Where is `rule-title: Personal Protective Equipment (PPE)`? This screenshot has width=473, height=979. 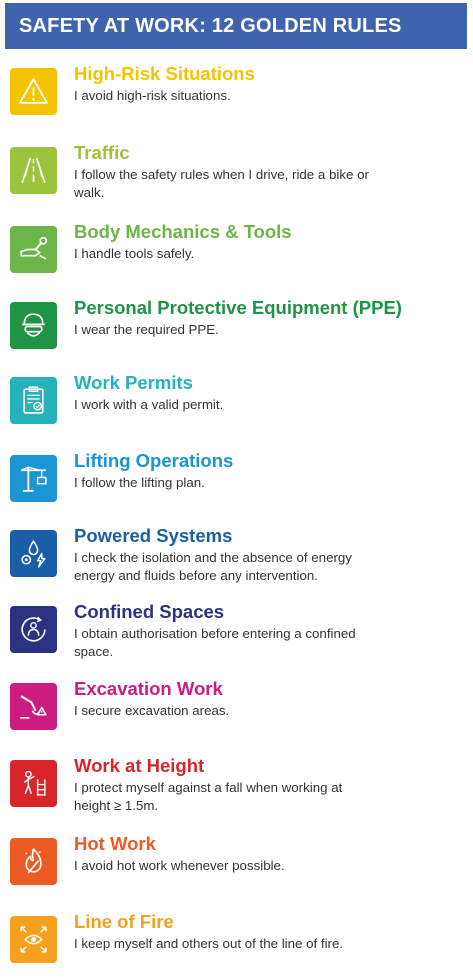
rule-title: Personal Protective Equipment (PPE) is located at coordinates (238, 308).